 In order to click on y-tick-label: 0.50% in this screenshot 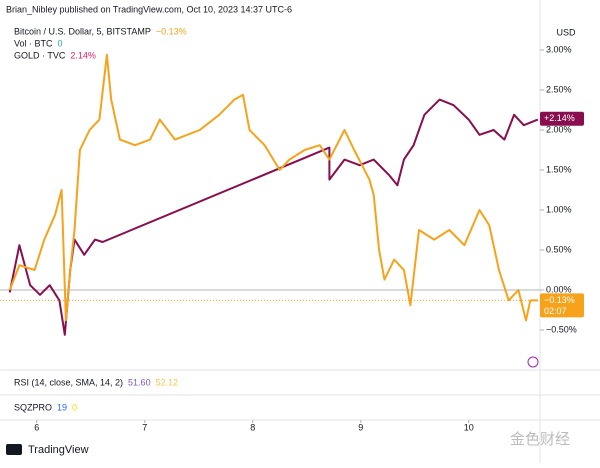, I will do `click(559, 249)`.